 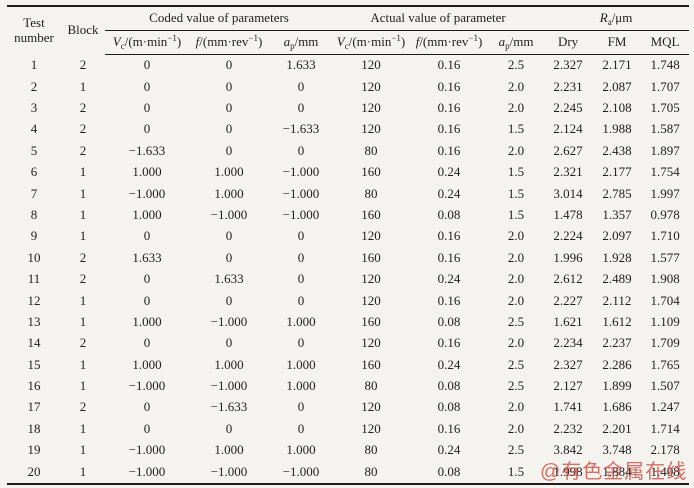 I want to click on cell-test-number: 9, so click(x=34, y=236).